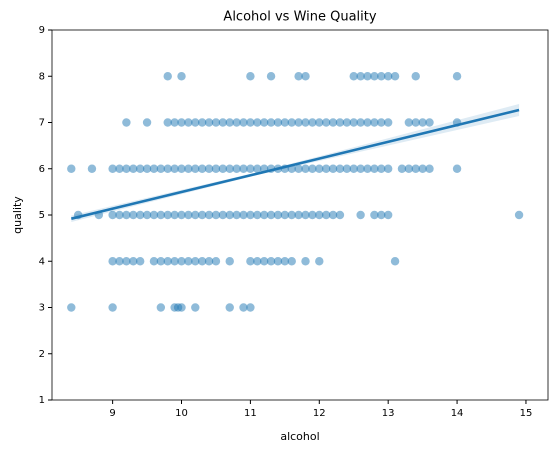  Describe the element at coordinates (181, 413) in the screenshot. I see `x-tick-label: 10` at that location.